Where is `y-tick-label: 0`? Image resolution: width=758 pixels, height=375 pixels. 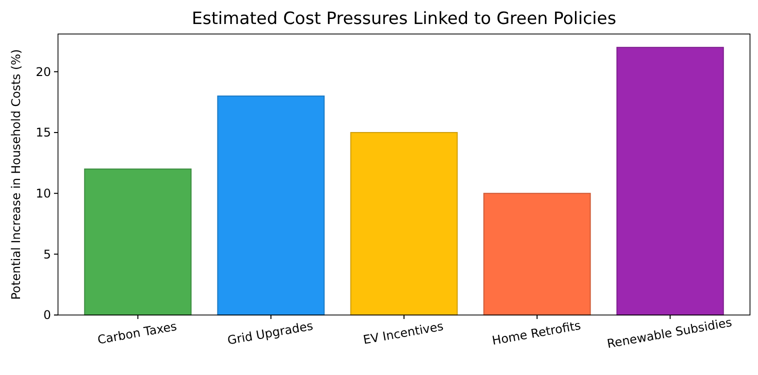
y-tick-label: 0 is located at coordinates (47, 315).